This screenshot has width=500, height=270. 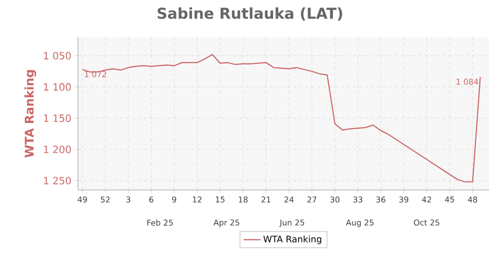 What do you see at coordinates (57, 150) in the screenshot?
I see `y-tick-label: 1 200` at bounding box center [57, 150].